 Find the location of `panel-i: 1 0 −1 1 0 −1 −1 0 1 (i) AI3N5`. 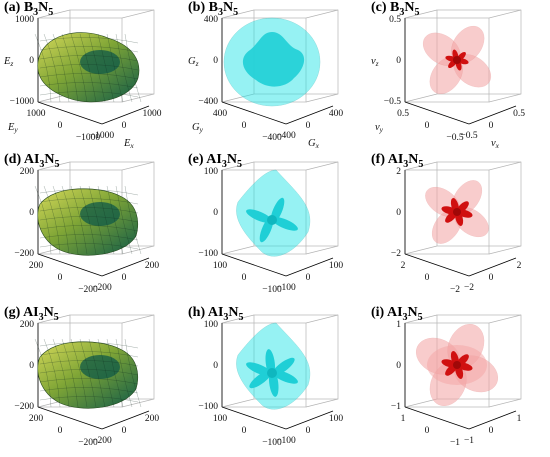

panel-i: 1 0 −1 1 0 −1 −1 0 1 (i) AI3N5 is located at coordinates (458, 381).